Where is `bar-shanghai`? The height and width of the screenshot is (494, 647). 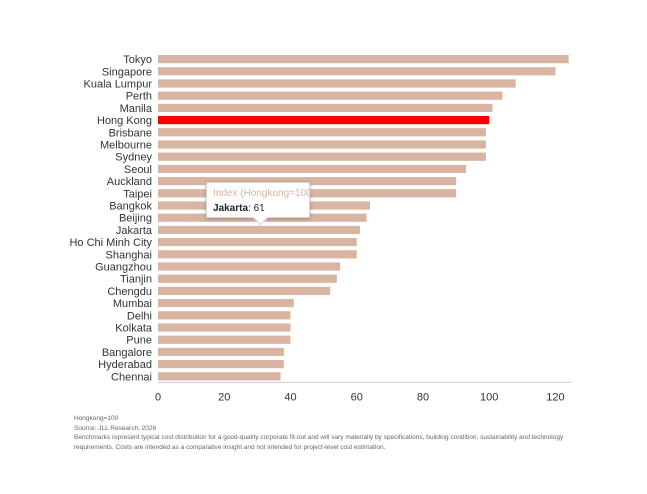 bar-shanghai is located at coordinates (257, 254).